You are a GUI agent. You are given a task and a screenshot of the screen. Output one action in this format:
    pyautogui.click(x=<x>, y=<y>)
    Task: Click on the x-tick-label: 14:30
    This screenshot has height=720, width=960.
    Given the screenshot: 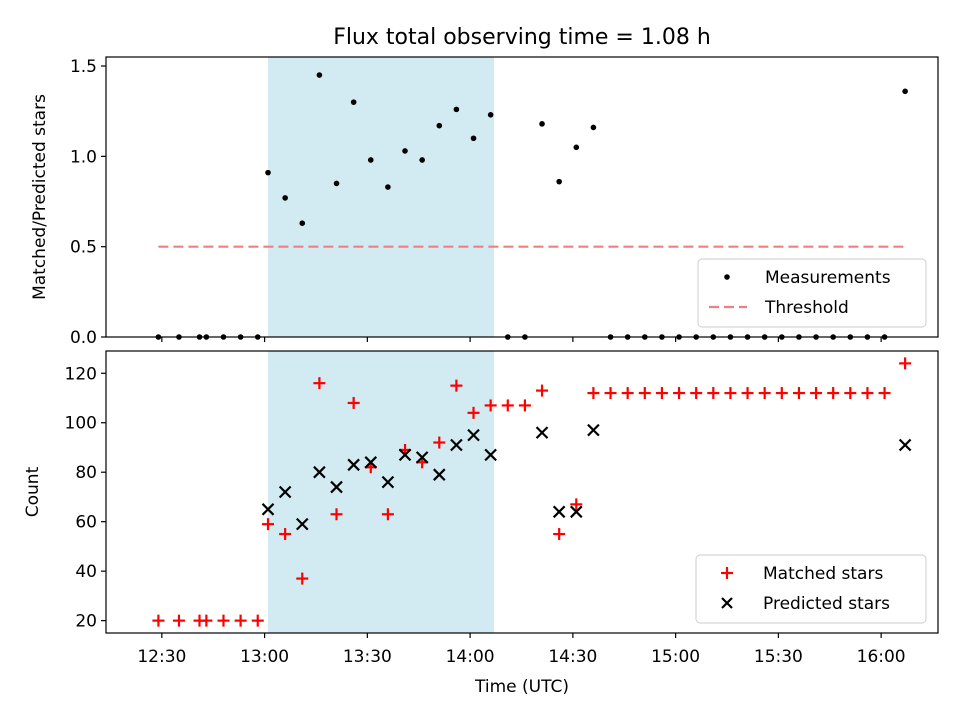 What is the action you would take?
    pyautogui.click(x=572, y=657)
    